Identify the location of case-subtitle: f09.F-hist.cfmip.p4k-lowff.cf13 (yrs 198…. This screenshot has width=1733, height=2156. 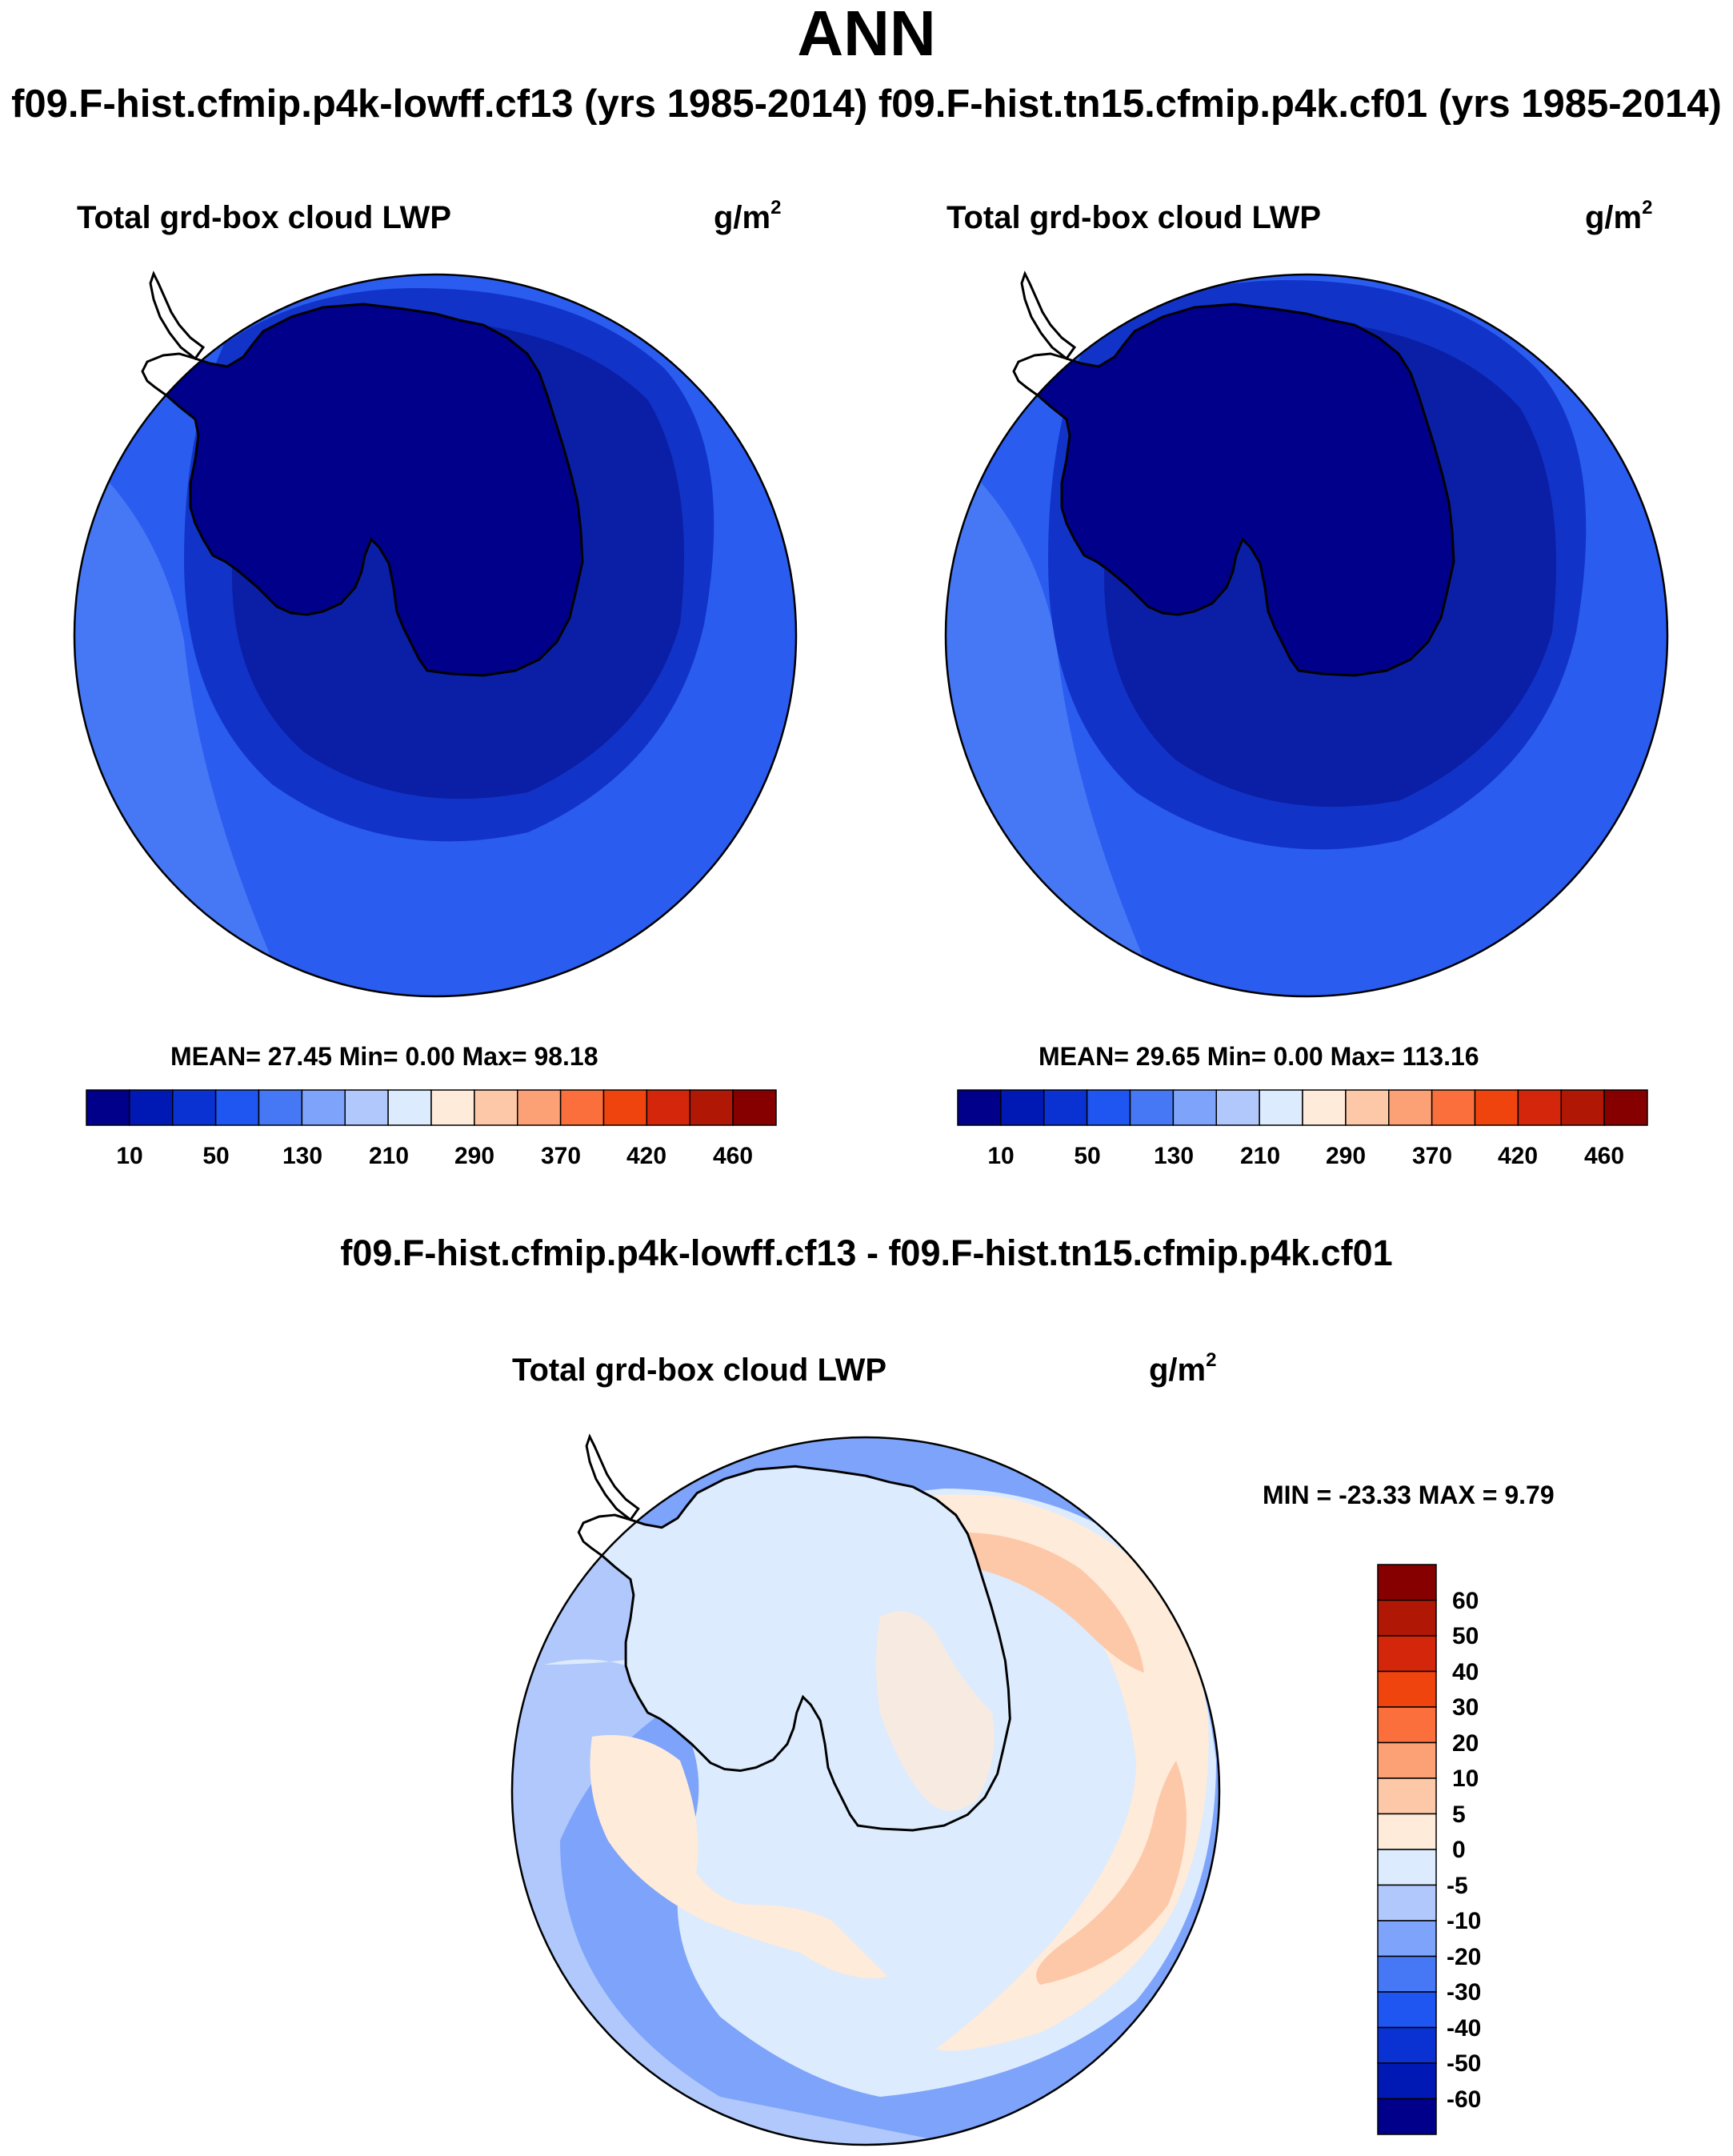
(866, 104).